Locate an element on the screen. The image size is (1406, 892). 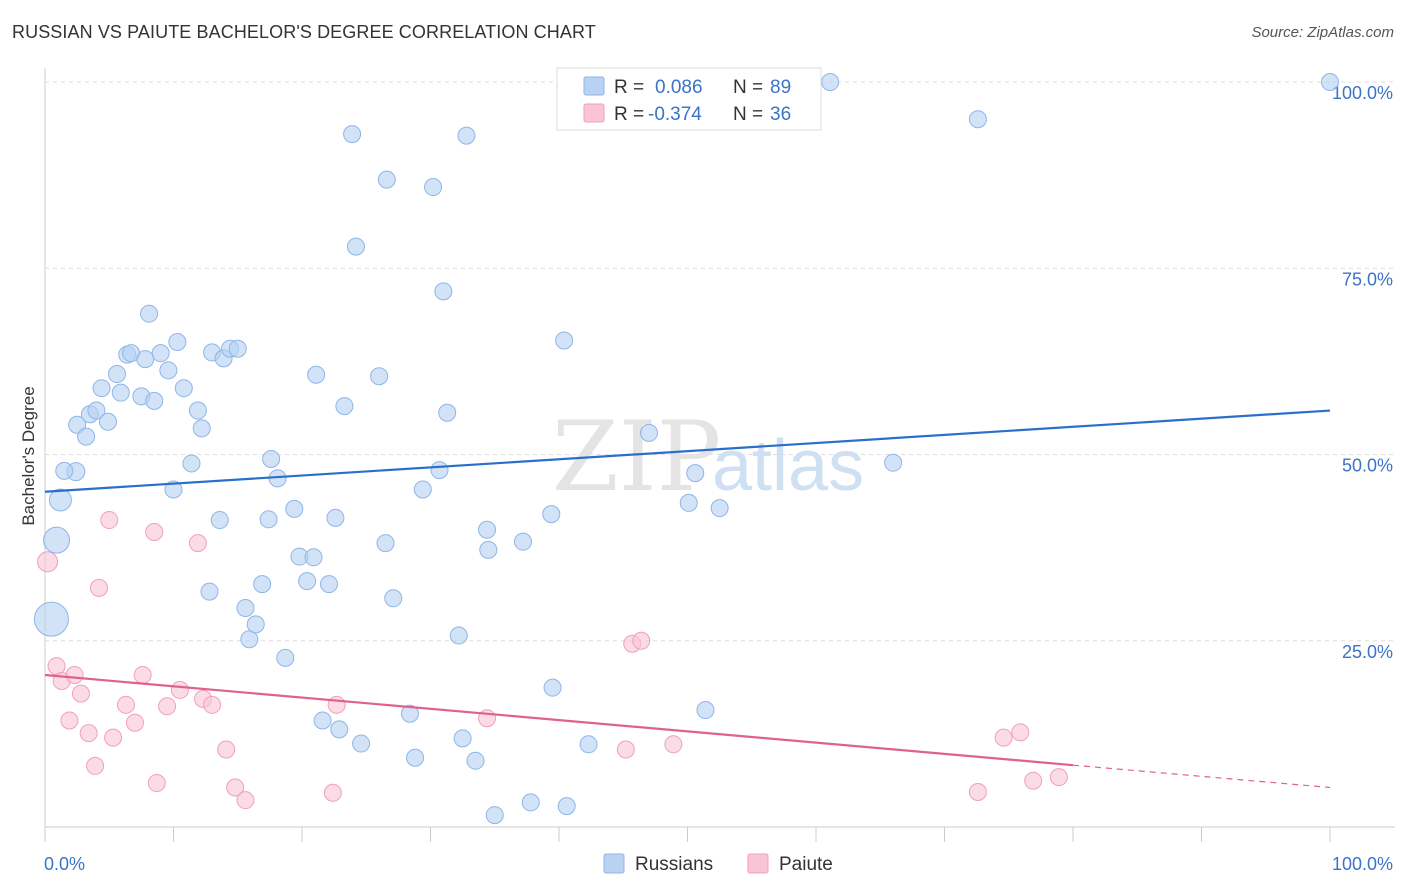
y-axis-label: Bachelor's Degree is located at coordinates (28, 455).